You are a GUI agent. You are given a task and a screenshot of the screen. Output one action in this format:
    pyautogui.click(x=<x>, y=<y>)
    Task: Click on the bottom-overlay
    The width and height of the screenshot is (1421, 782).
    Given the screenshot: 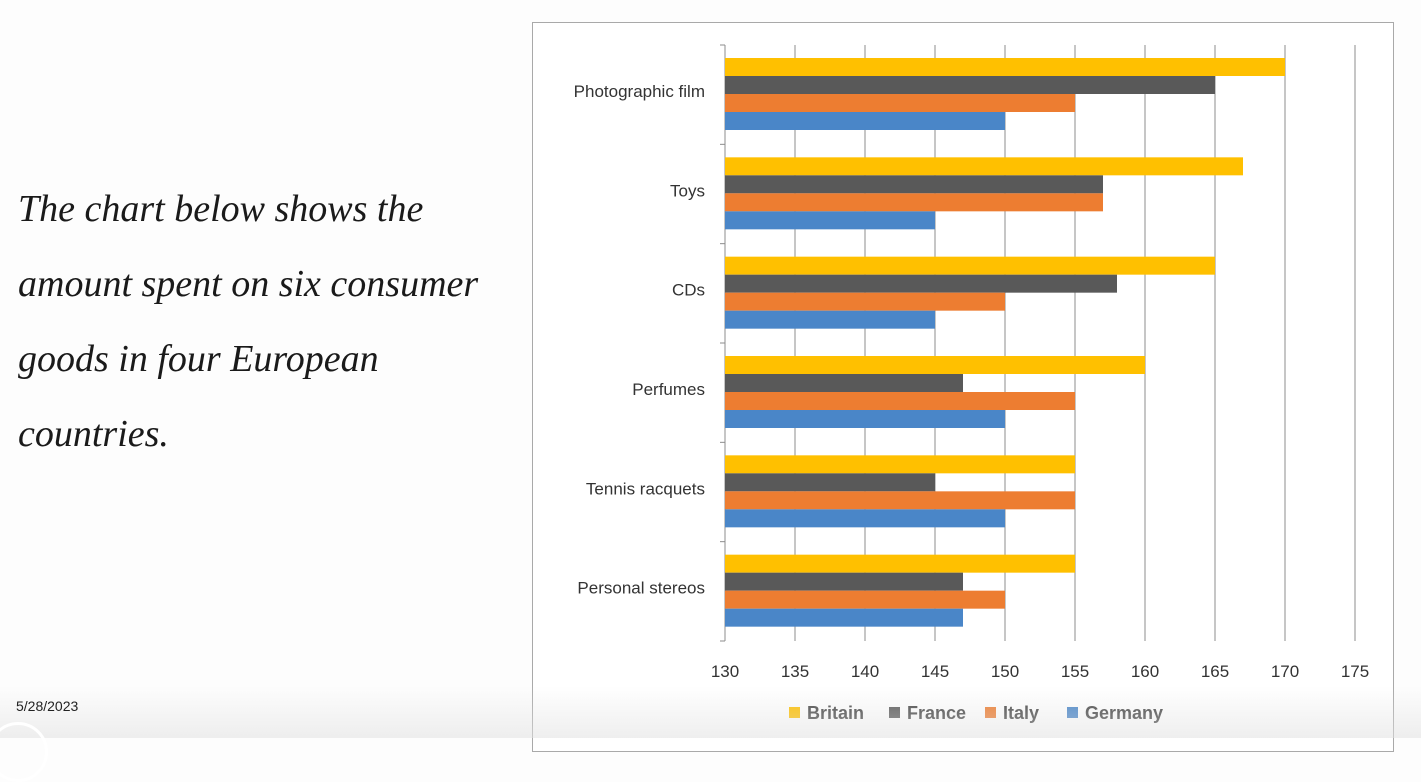 What is the action you would take?
    pyautogui.click(x=710, y=712)
    